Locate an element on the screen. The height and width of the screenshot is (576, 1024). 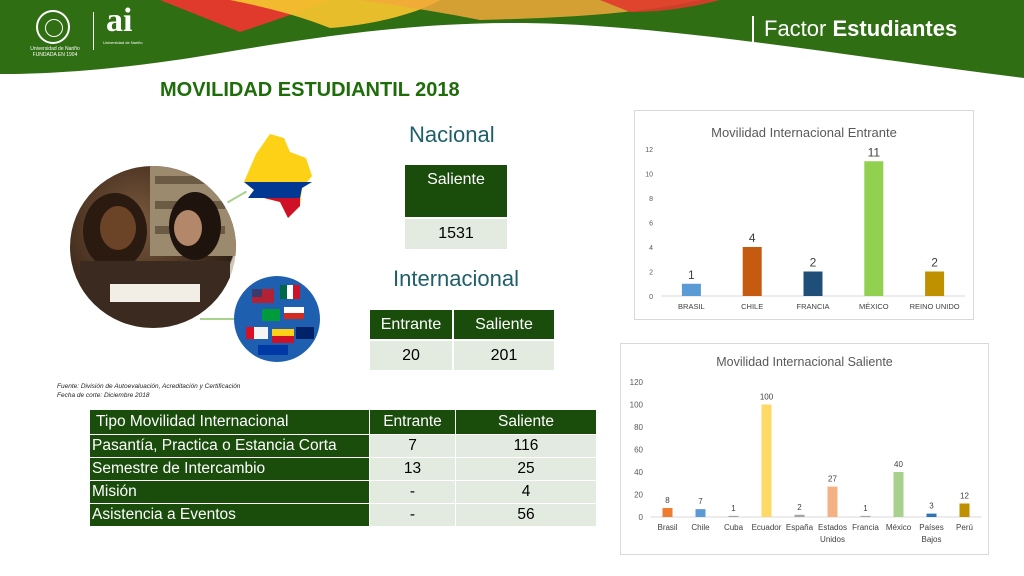
y-tick-label: 6 is located at coordinates (651, 224).